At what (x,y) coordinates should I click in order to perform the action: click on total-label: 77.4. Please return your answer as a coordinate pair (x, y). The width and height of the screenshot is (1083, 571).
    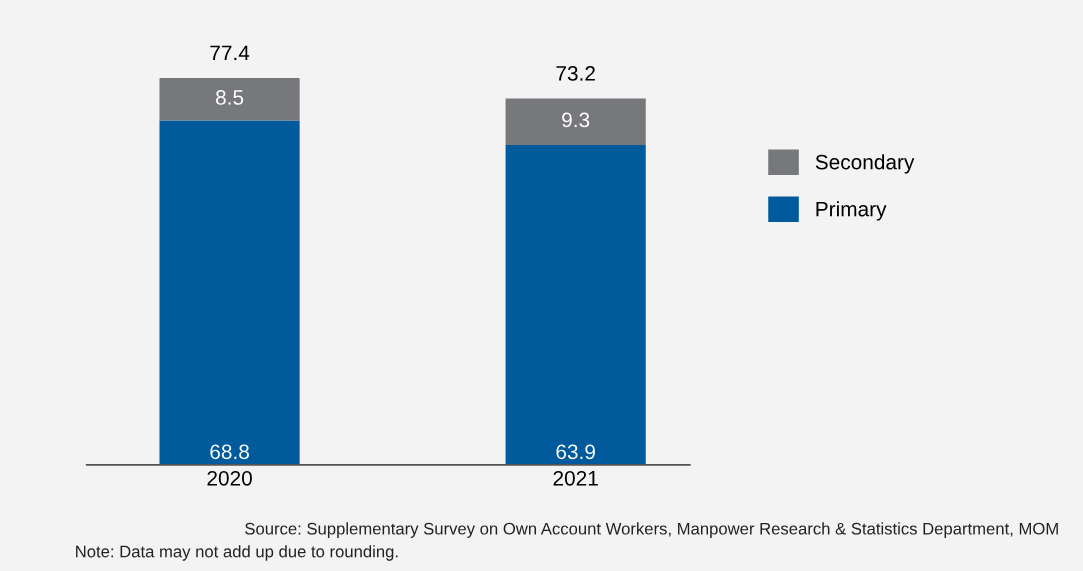
    Looking at the image, I should click on (230, 53).